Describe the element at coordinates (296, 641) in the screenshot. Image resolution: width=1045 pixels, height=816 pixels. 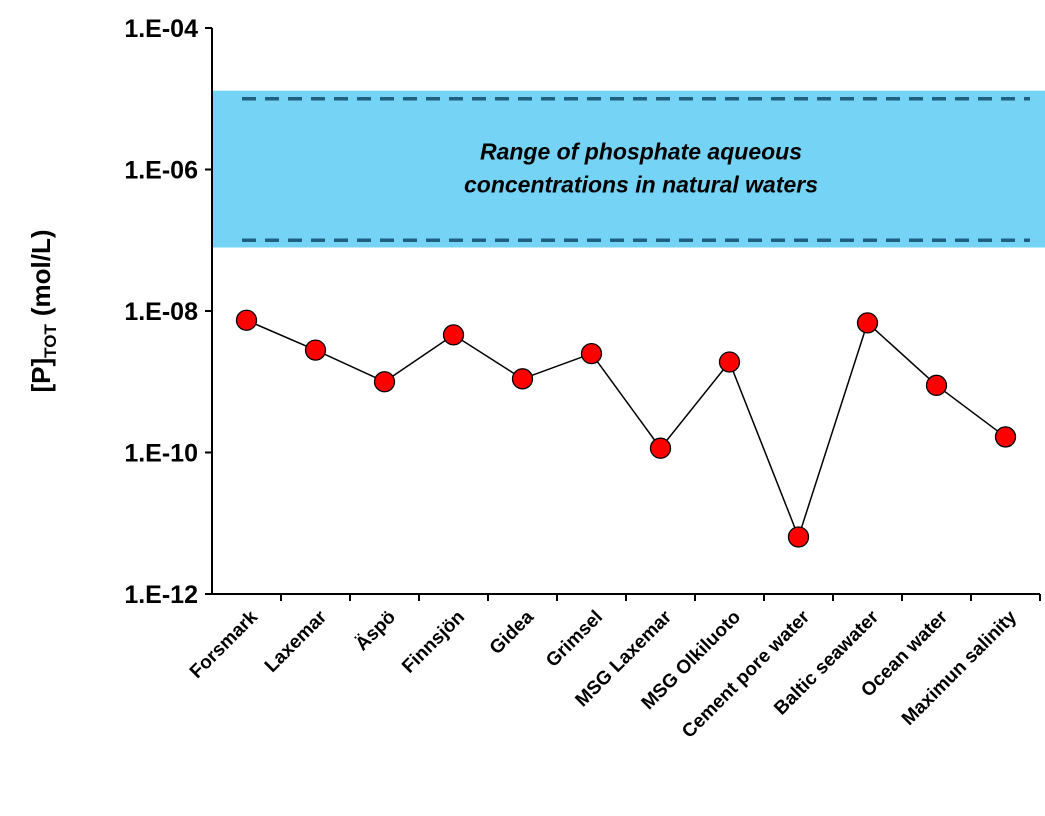
I see `x-tick-label: Laxemar` at that location.